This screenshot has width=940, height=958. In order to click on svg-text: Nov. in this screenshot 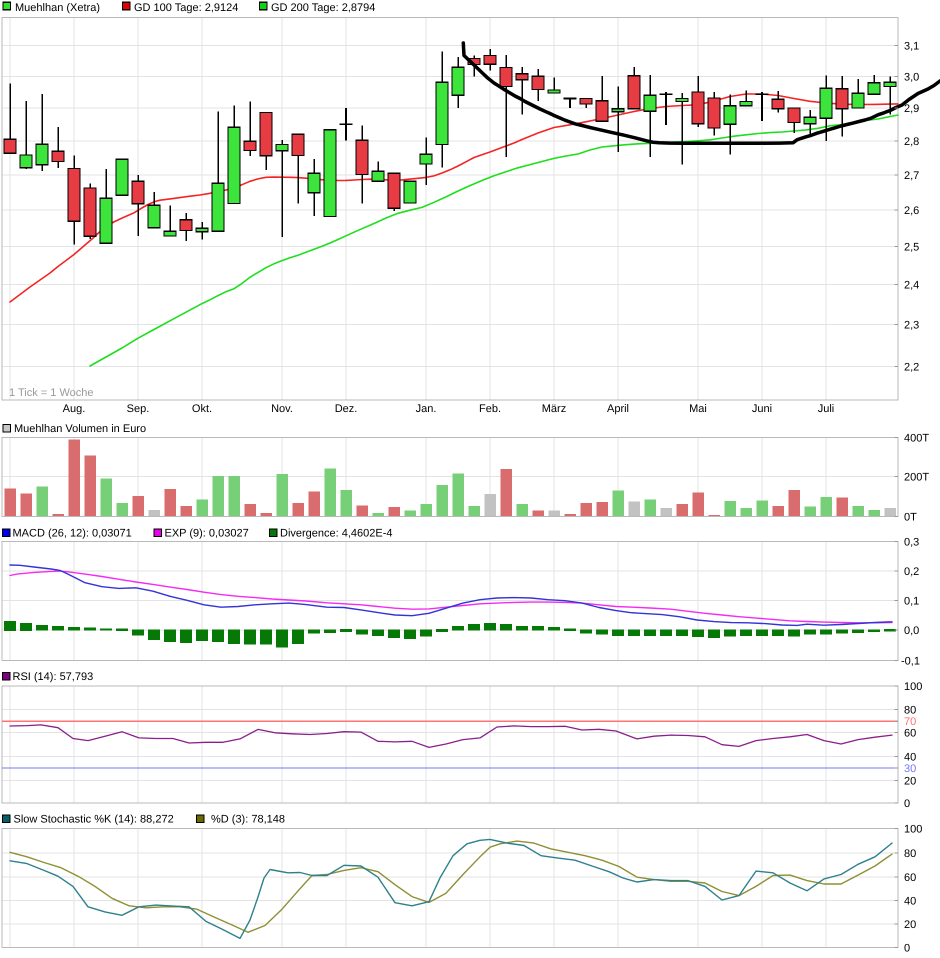, I will do `click(282, 409)`.